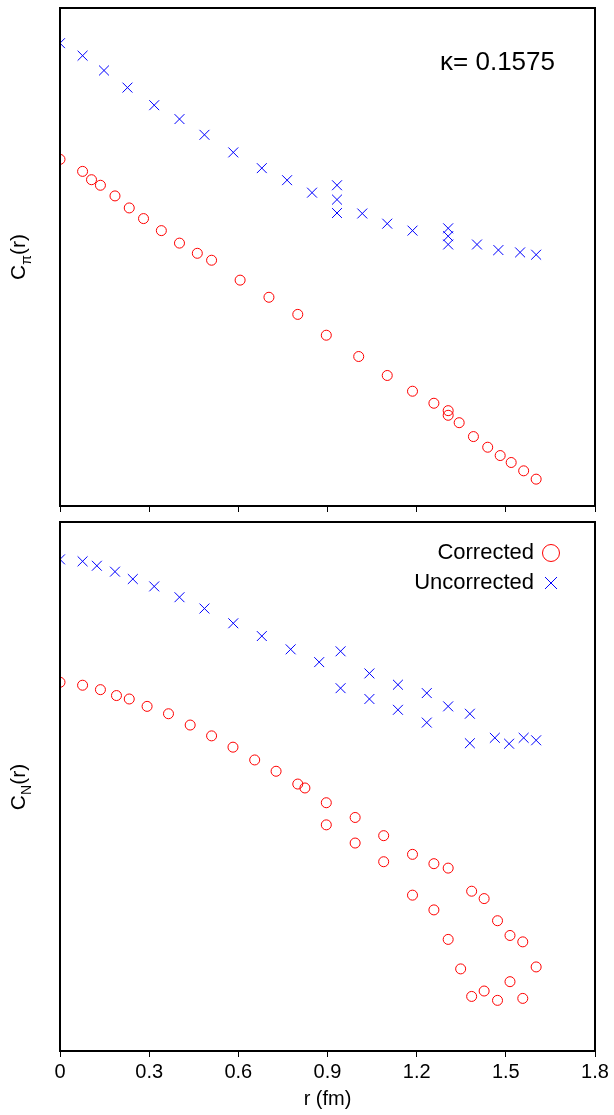 Image resolution: width=614 pixels, height=1115 pixels. Describe the element at coordinates (595, 1070) in the screenshot. I see `x-tick-label: 1.8` at that location.